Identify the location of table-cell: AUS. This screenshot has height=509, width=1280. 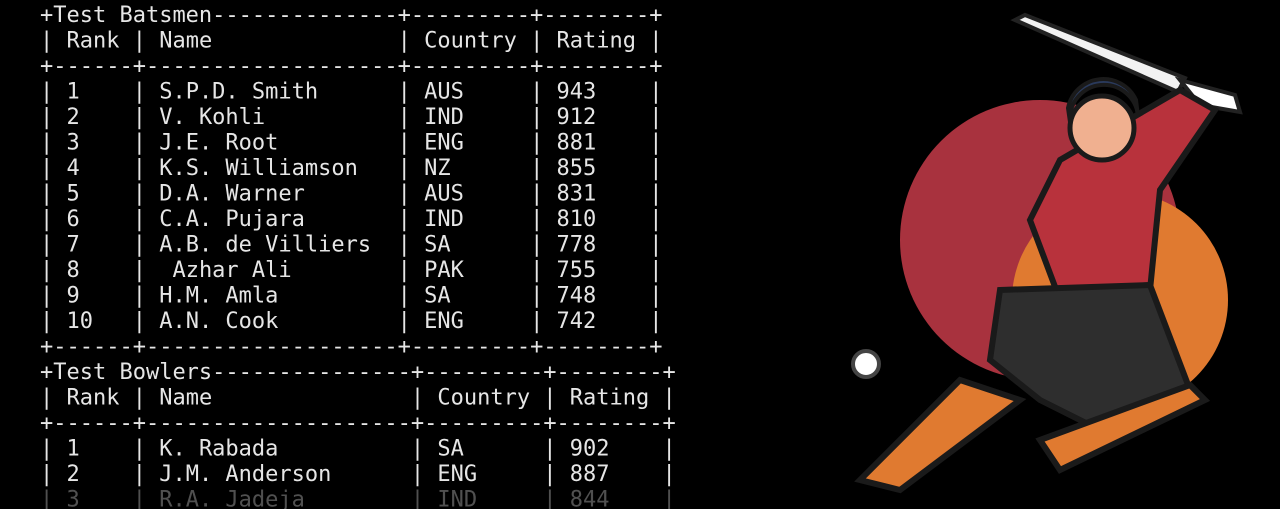
(444, 194).